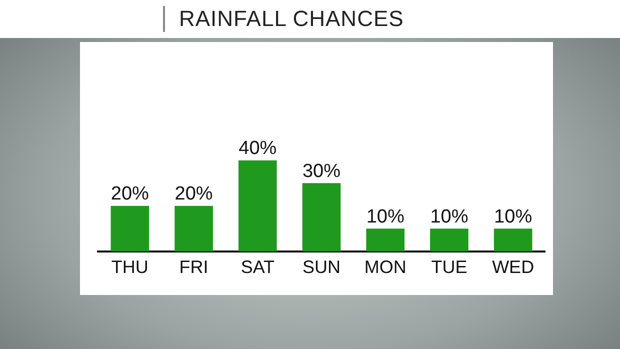 The height and width of the screenshot is (349, 620). I want to click on x-tick-label: THU, so click(129, 267).